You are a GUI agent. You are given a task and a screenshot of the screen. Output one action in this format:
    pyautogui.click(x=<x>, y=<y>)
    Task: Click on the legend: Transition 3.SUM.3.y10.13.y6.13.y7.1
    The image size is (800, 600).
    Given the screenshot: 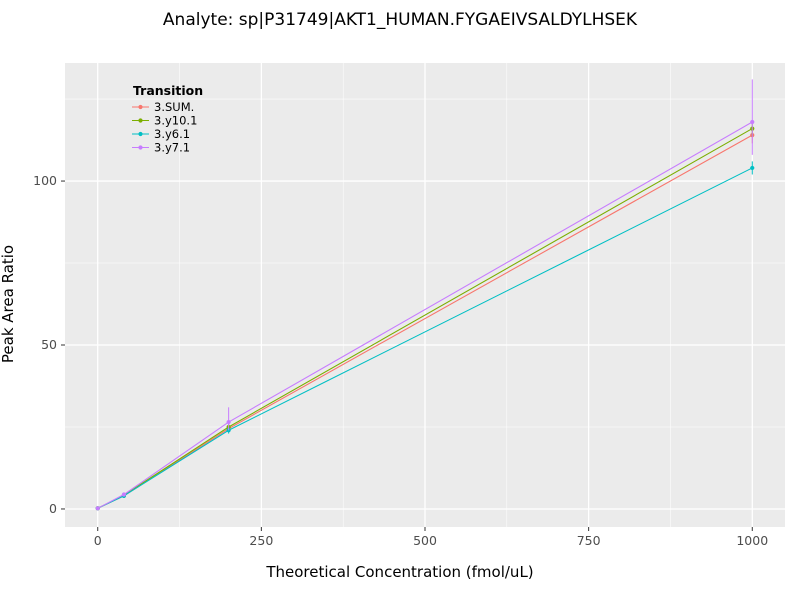 What is the action you would take?
    pyautogui.click(x=167, y=119)
    